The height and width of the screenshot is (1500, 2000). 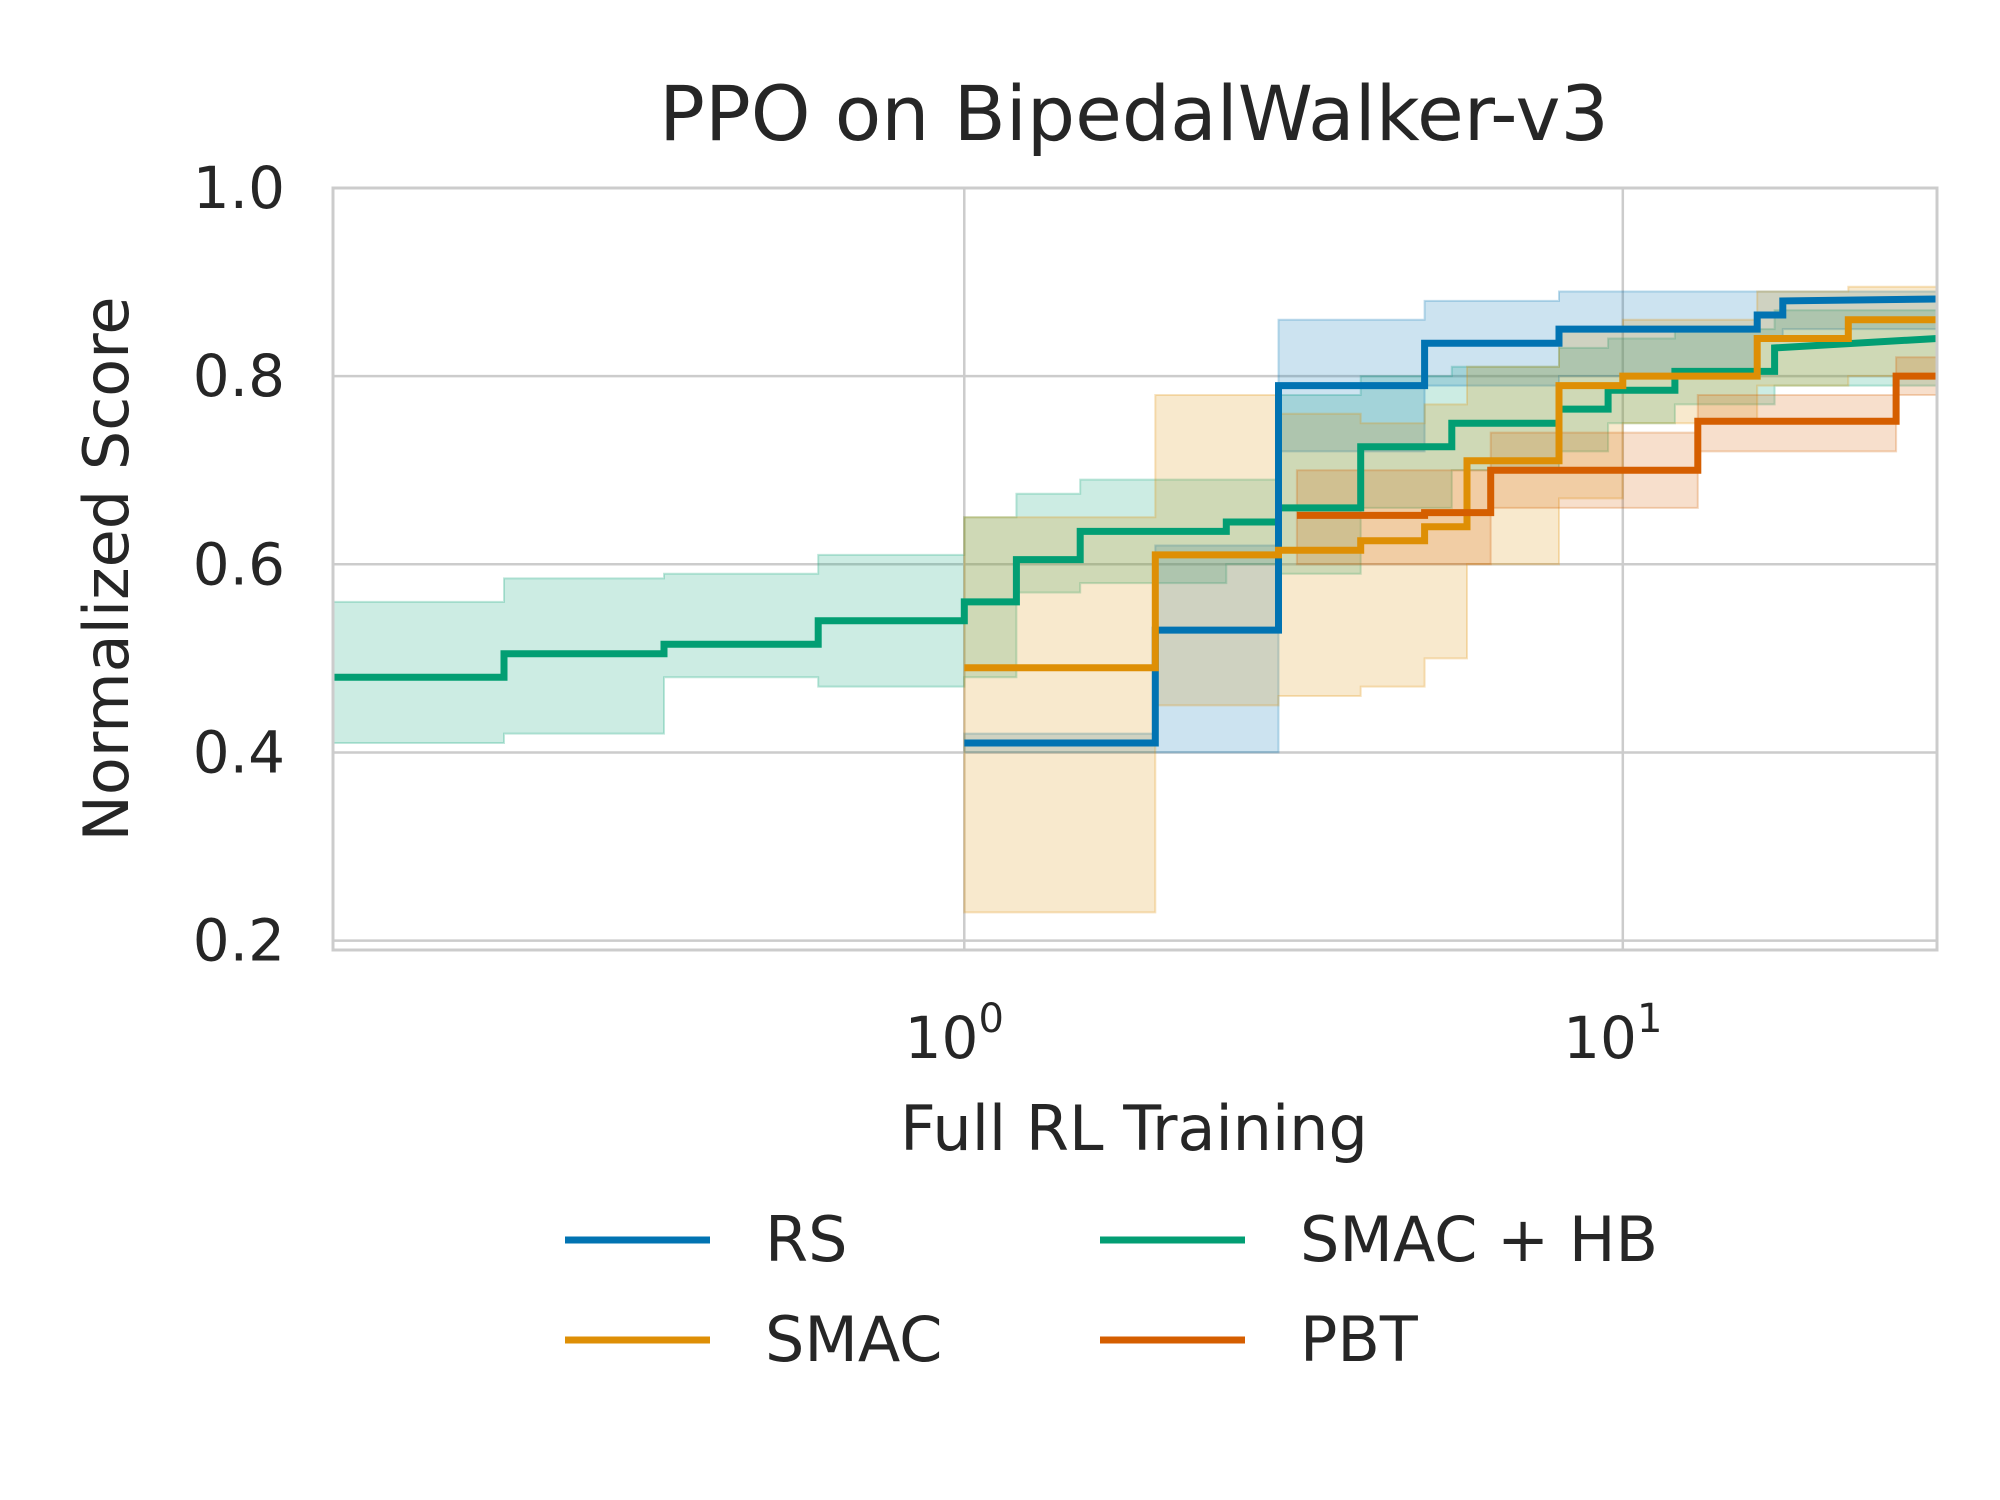 I want to click on x-tick-labels: 10⁰ 10¹, so click(x=1284, y=1034).